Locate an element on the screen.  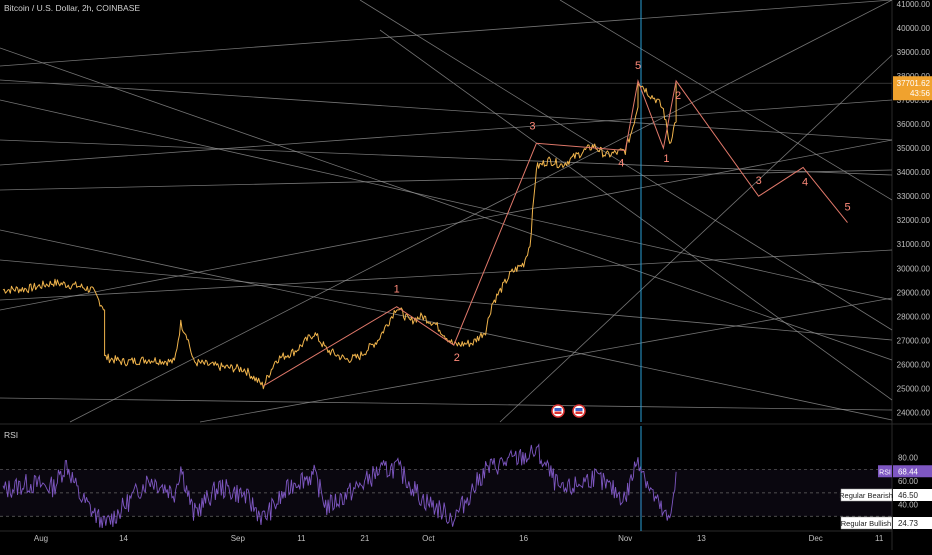
time-axis-tick-label: Oct is located at coordinates (428, 538).